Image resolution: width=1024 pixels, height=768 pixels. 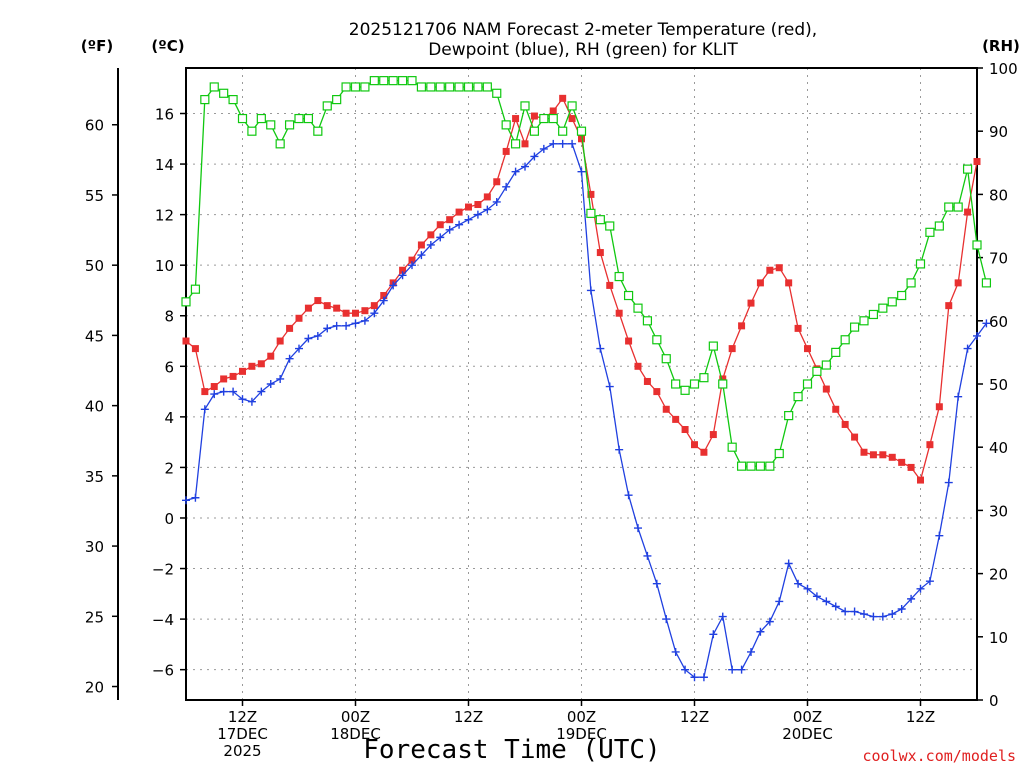 I want to click on tick-label-time: 12Z, so click(x=242, y=717).